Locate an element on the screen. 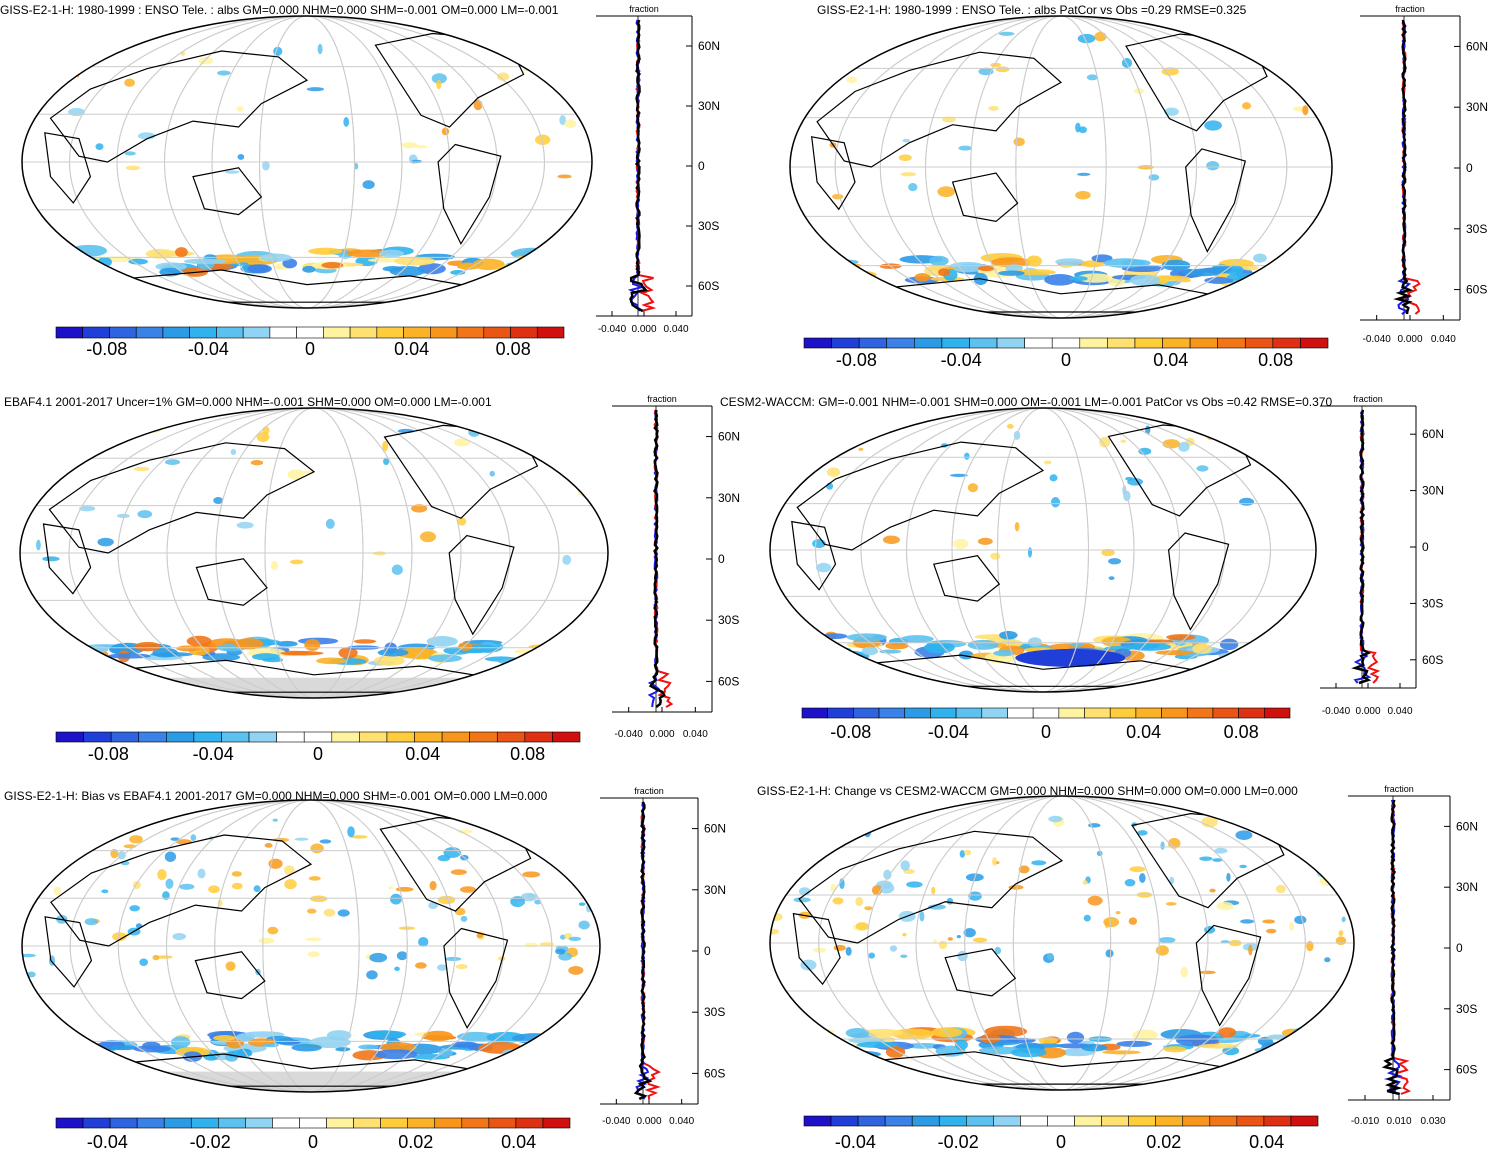 The width and height of the screenshot is (1489, 1150). colorbar-tick-label: -0.08 is located at coordinates (106, 349).